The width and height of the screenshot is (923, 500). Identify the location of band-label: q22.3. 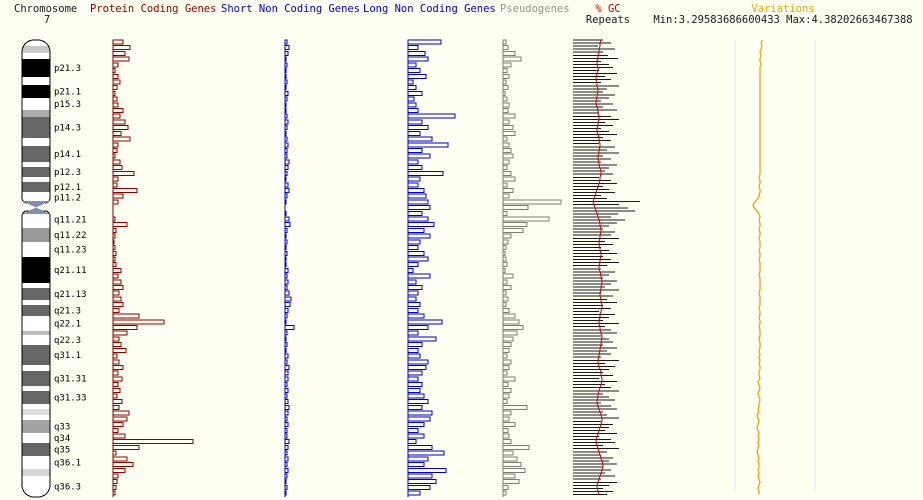
(67, 341).